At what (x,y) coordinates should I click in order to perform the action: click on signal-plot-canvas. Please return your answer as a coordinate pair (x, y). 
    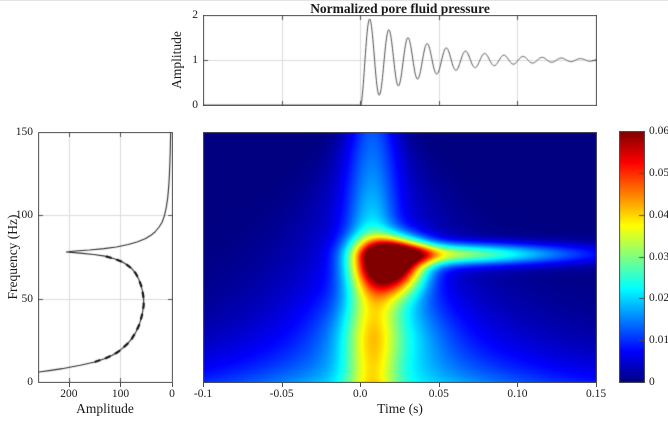
    Looking at the image, I should click on (400, 60).